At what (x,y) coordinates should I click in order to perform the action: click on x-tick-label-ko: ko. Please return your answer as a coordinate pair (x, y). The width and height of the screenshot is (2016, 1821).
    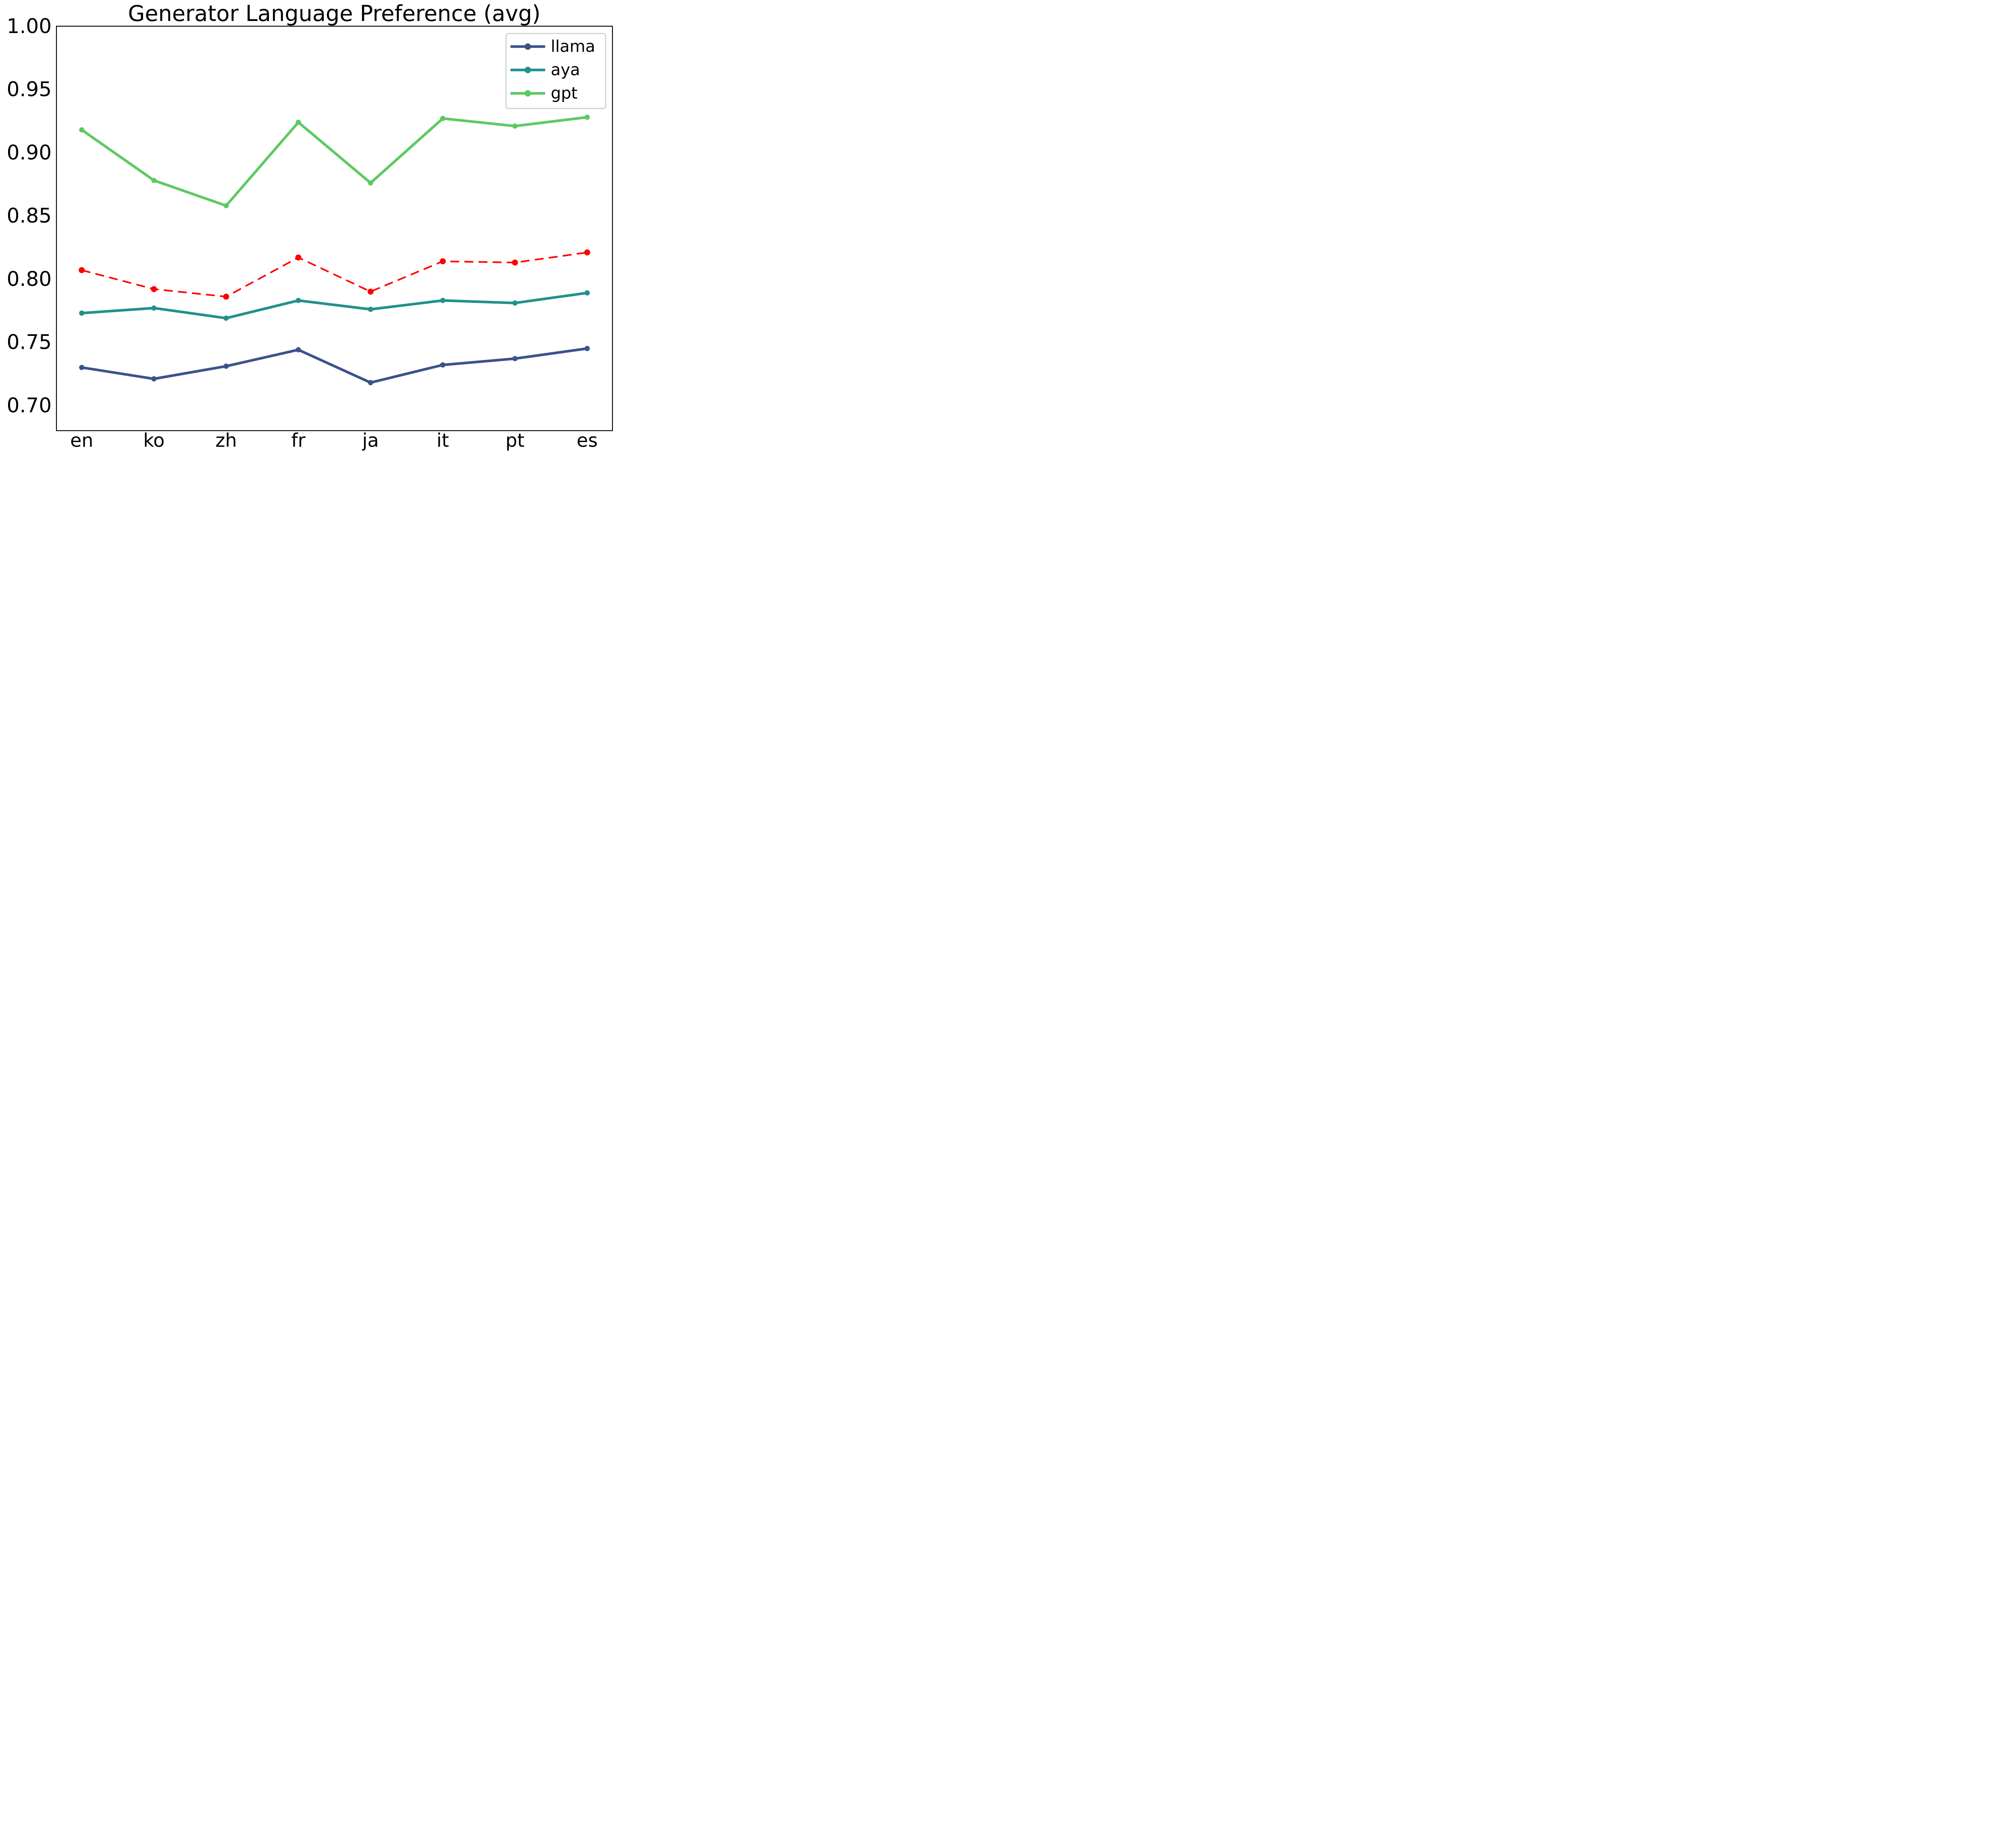
    Looking at the image, I should click on (154, 440).